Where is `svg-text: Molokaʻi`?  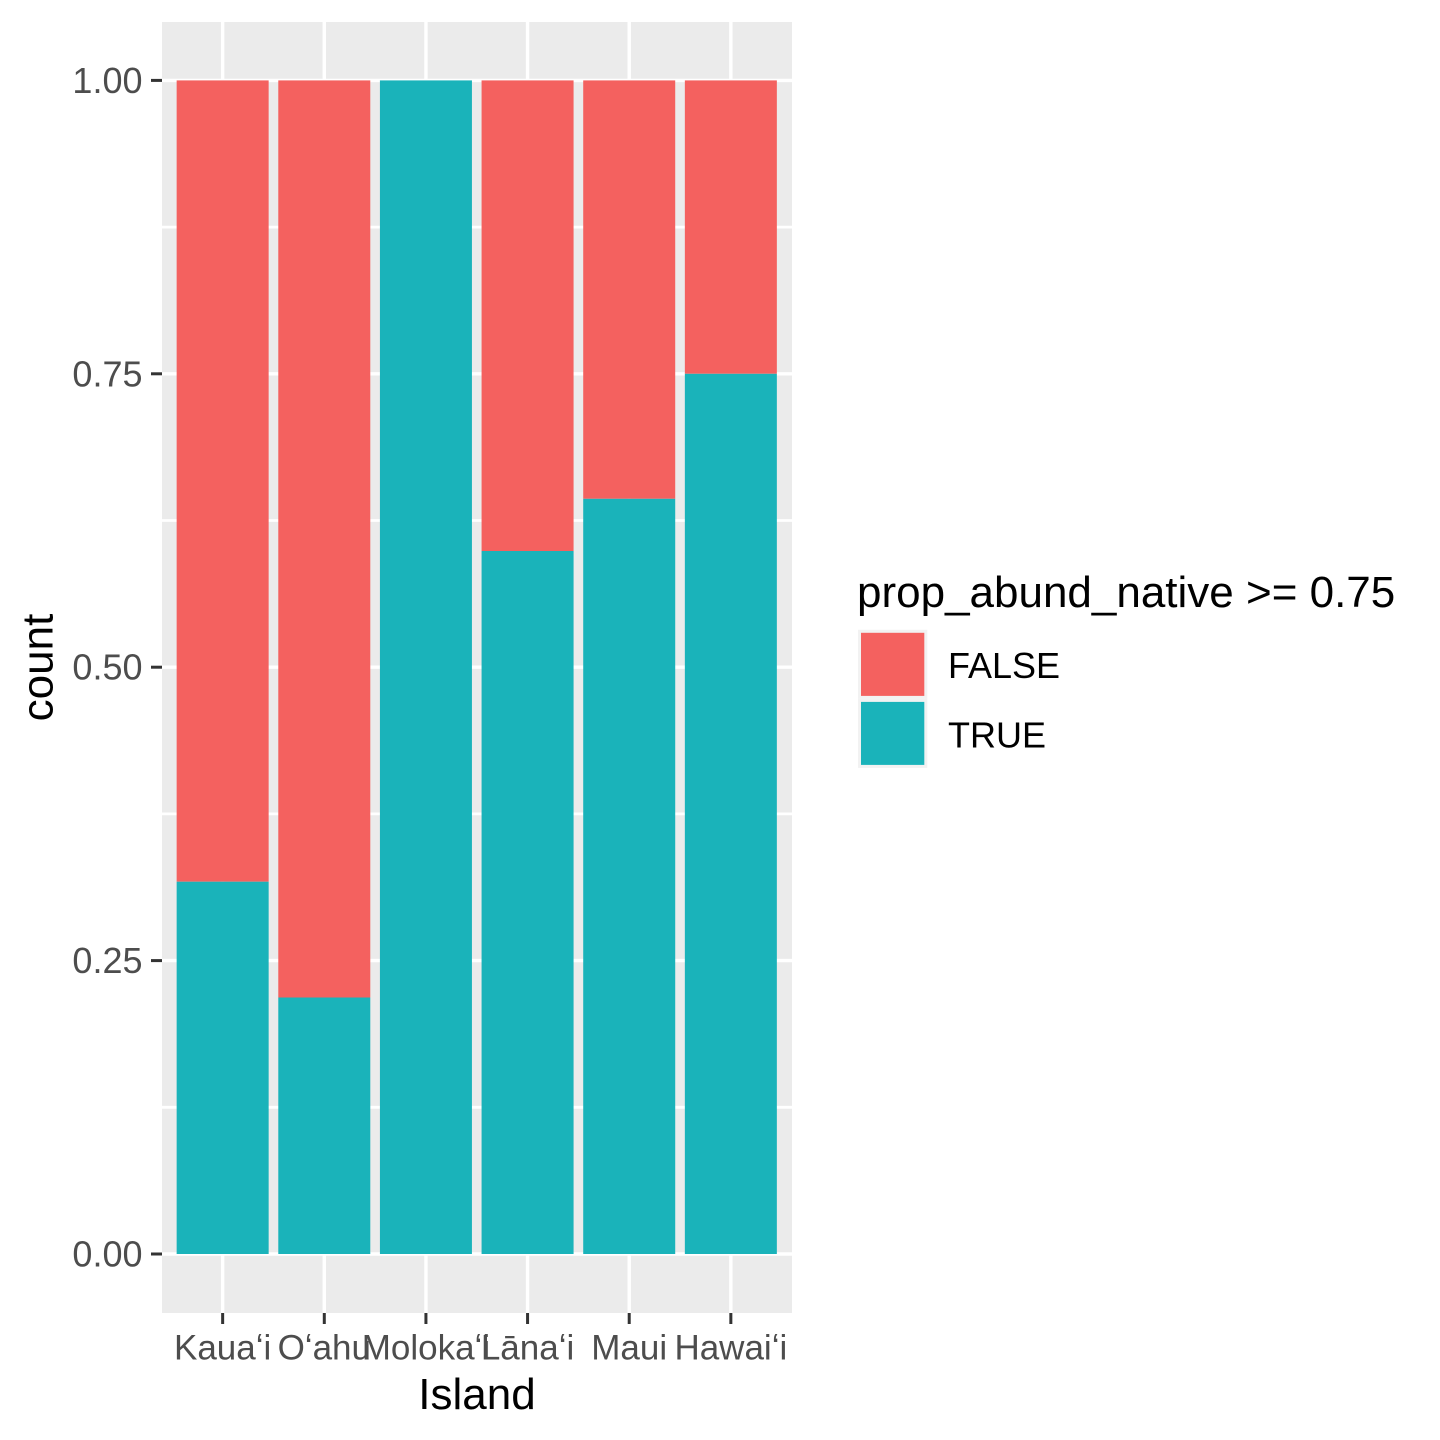 svg-text: Molokaʻi is located at coordinates (426, 1348).